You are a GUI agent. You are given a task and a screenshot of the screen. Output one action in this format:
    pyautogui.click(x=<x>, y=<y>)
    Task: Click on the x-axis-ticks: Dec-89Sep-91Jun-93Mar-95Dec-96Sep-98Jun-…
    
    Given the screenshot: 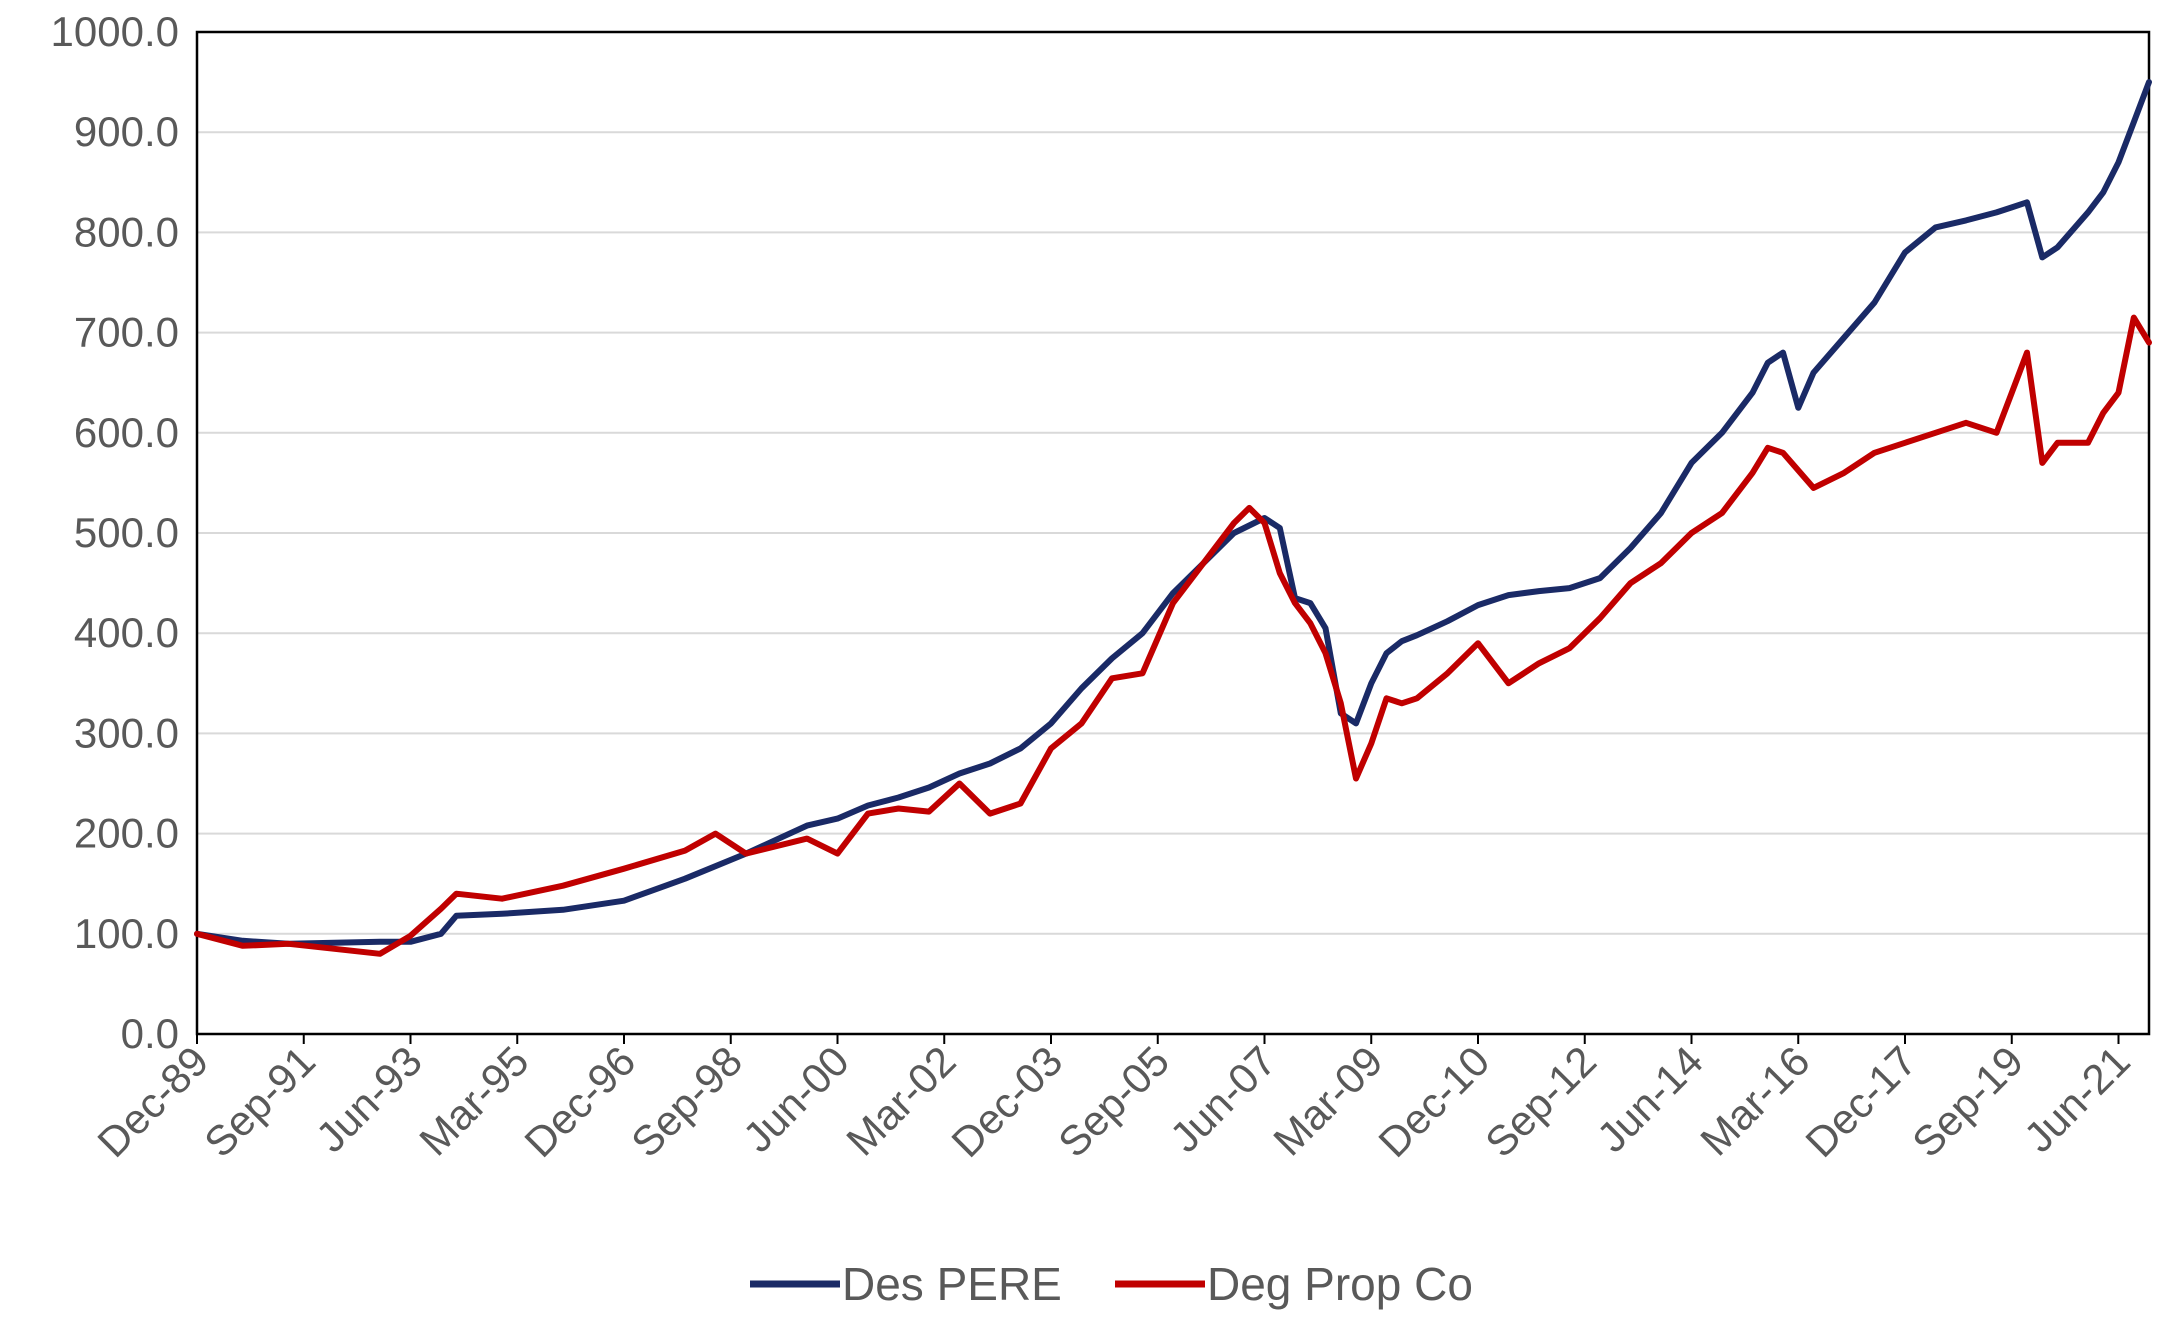 What is the action you would take?
    pyautogui.click(x=1113, y=1100)
    